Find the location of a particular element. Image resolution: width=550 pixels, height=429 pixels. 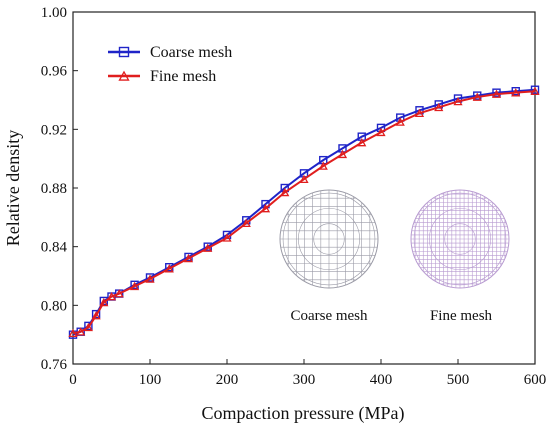

legend-item-fine-mesh: Fine mesh is located at coordinates (162, 76).